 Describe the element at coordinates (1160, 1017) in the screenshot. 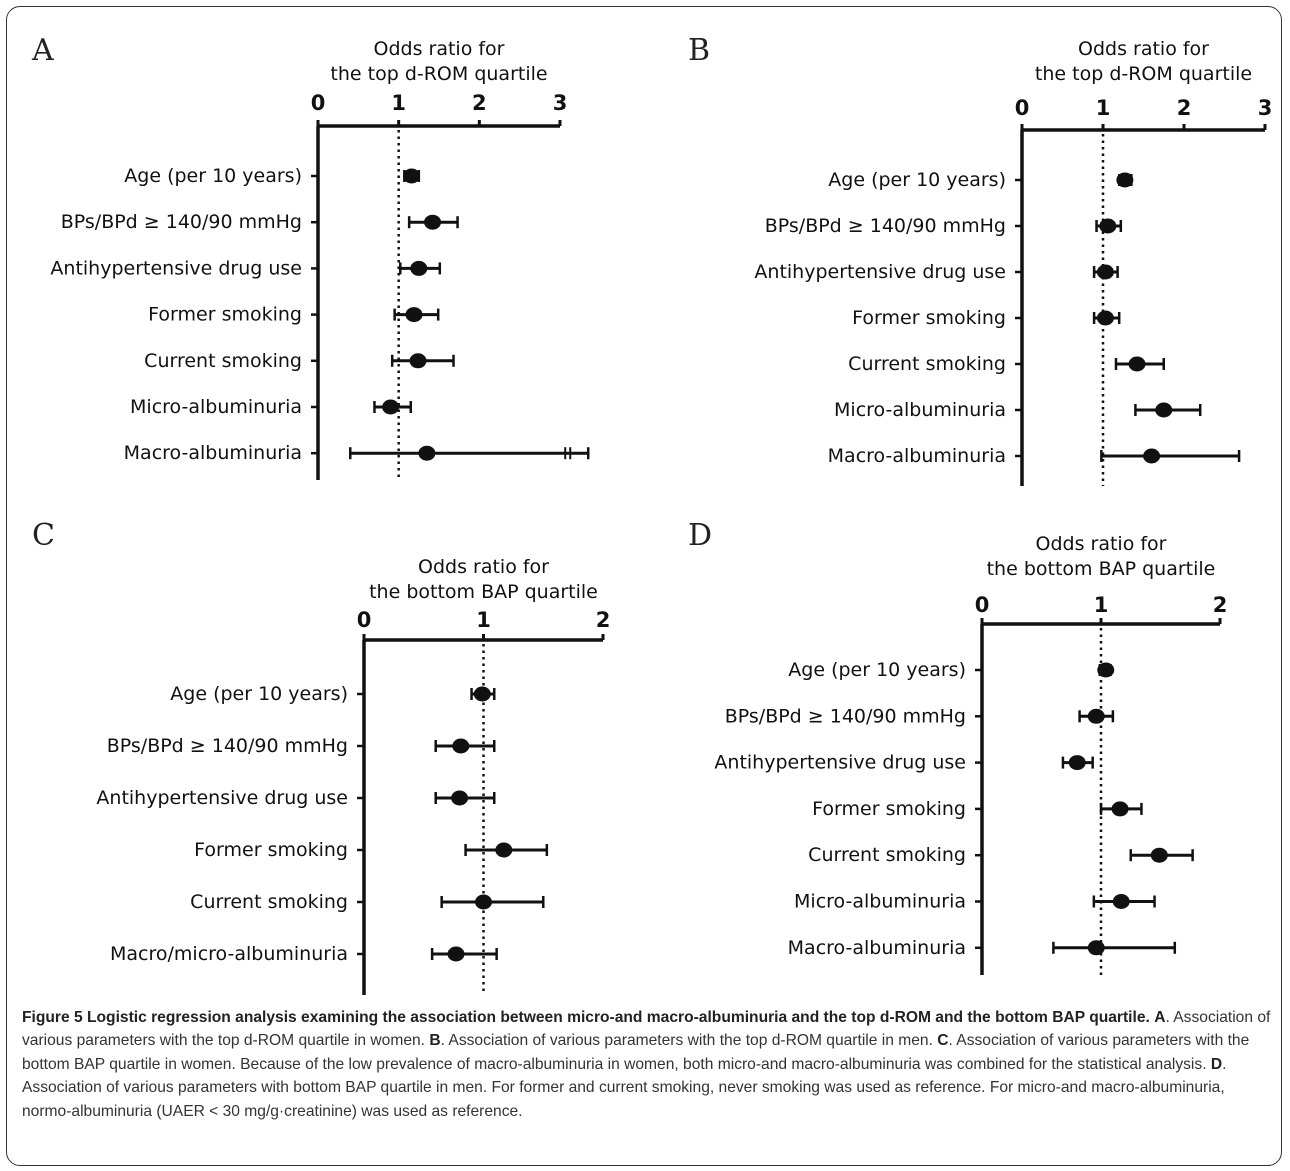

I see `caption-label-a: A` at that location.